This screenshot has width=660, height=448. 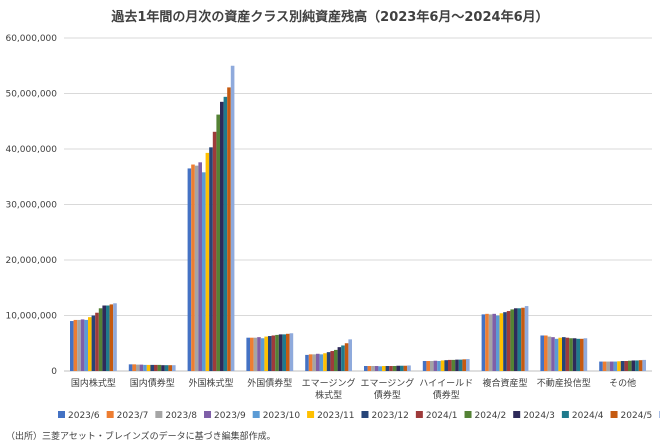 I want to click on y-tick-label: 10,000,000, so click(x=31, y=317).